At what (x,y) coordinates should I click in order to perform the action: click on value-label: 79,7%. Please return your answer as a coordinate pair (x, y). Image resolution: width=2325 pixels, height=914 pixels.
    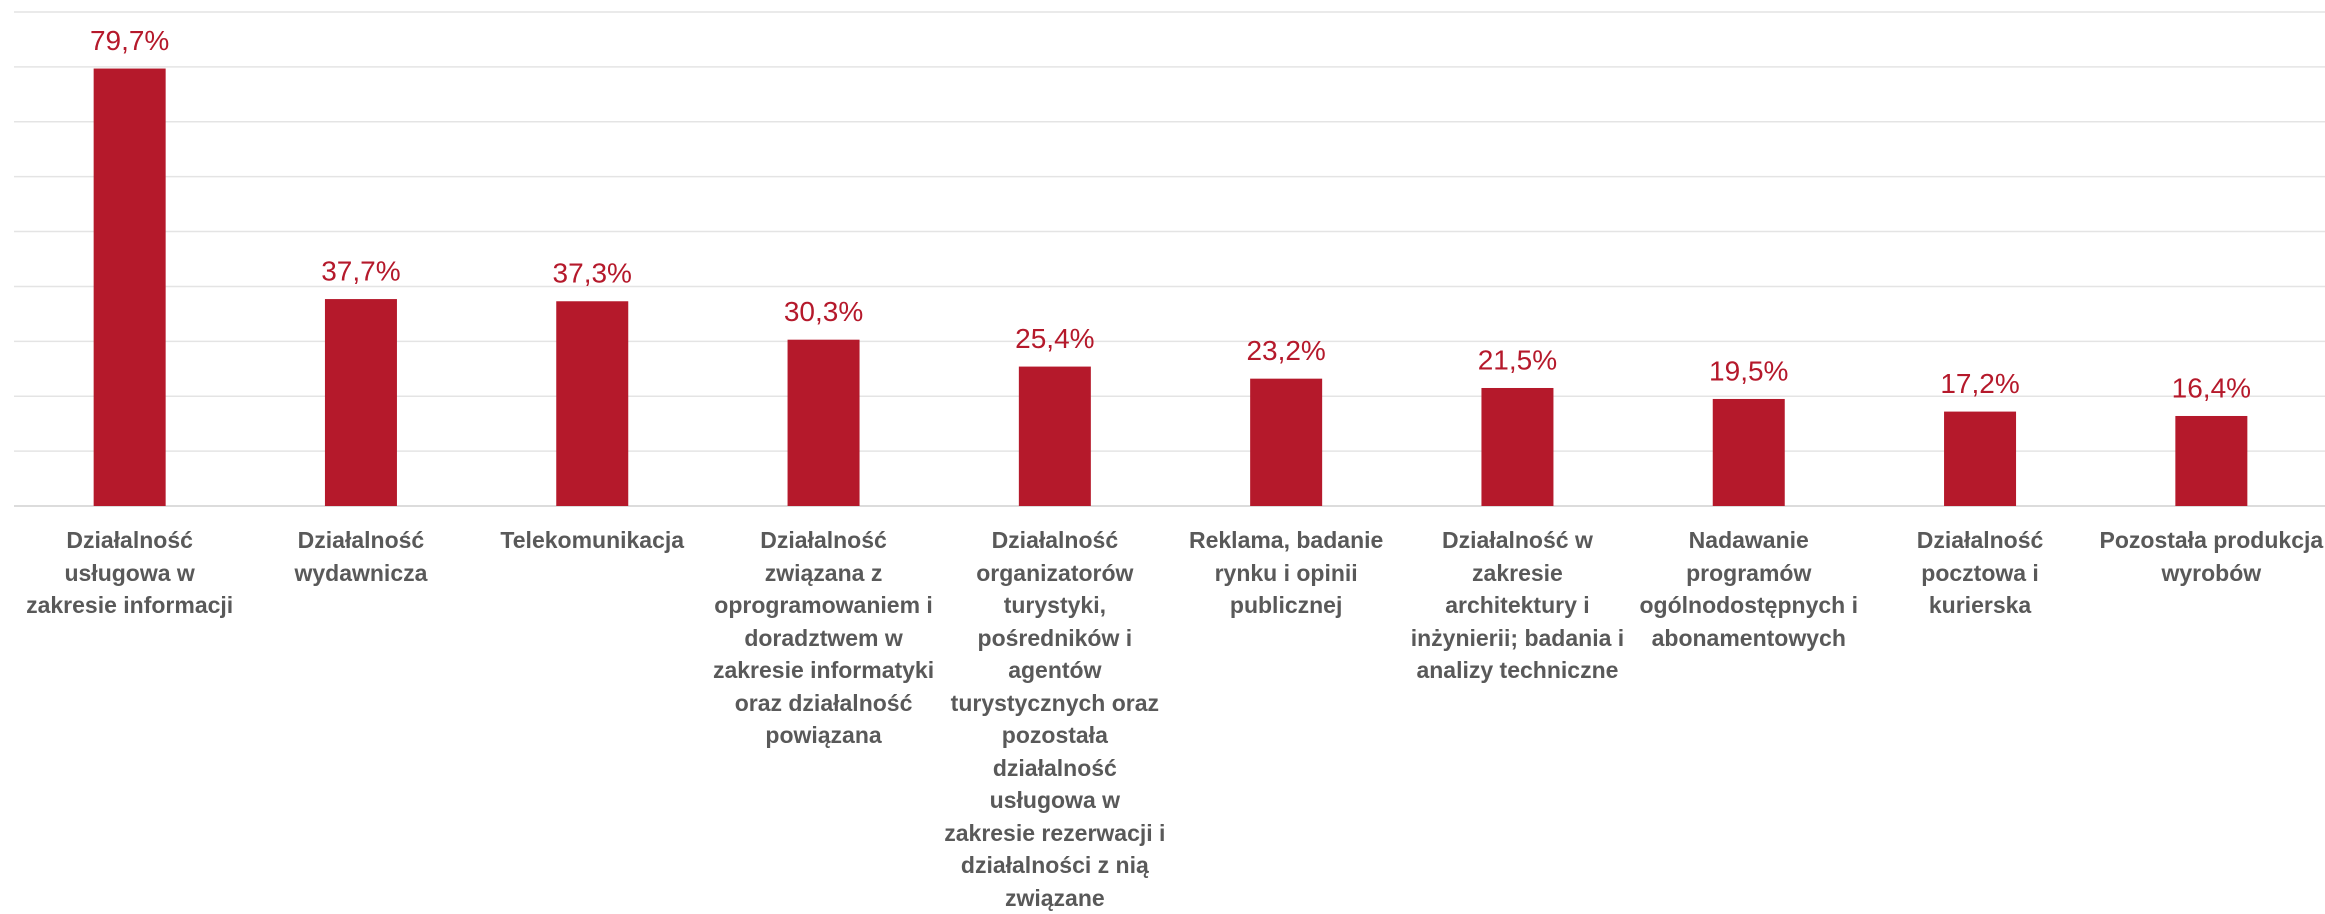
    Looking at the image, I should click on (129, 40).